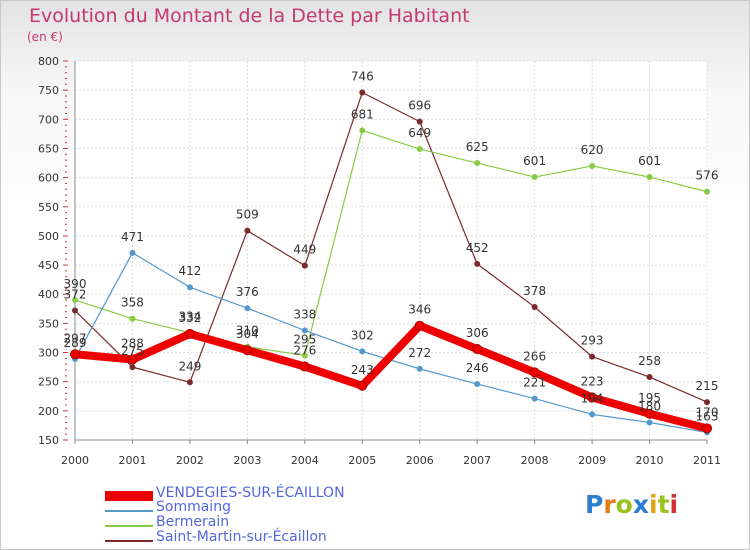  What do you see at coordinates (247, 460) in the screenshot?
I see `x-tick-label: 2003` at bounding box center [247, 460].